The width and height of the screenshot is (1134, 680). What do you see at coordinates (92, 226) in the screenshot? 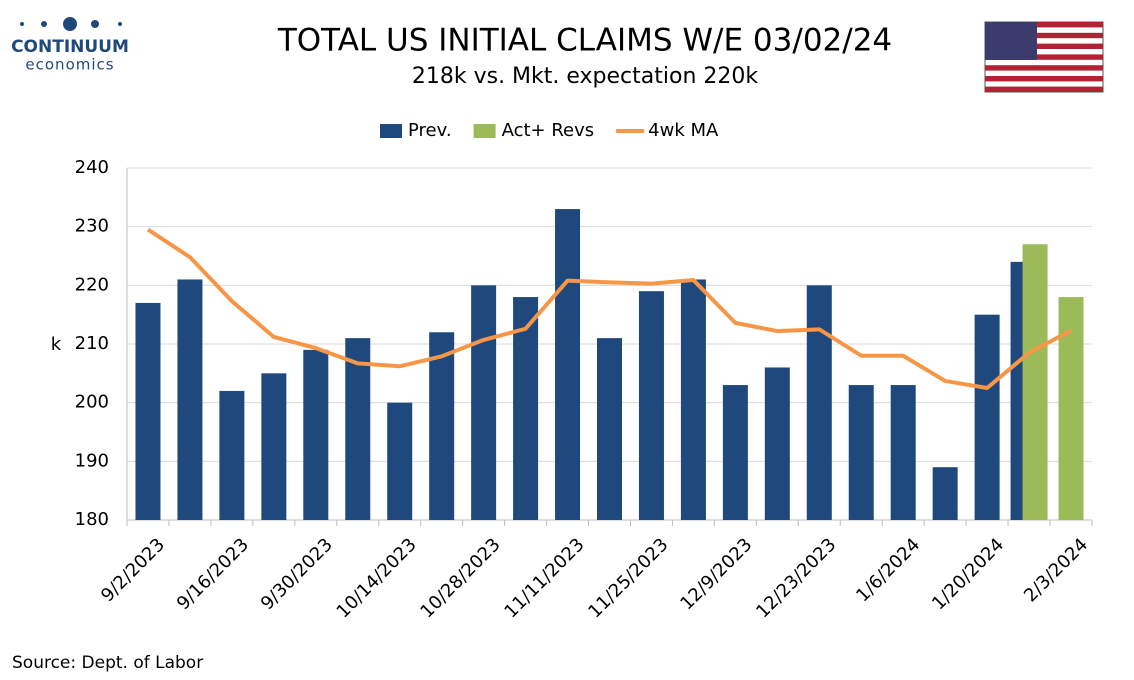
I see `y-tick-label: 230` at bounding box center [92, 226].